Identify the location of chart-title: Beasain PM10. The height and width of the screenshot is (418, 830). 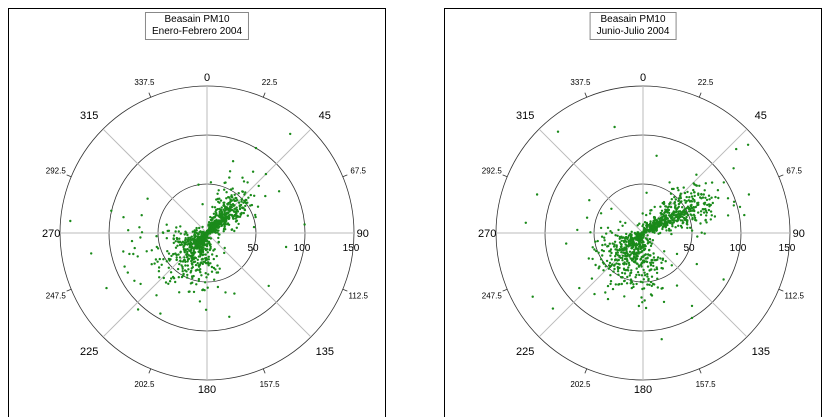
(633, 19).